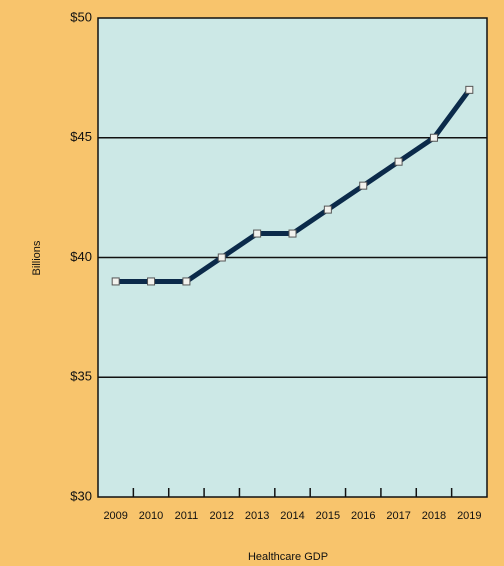 This screenshot has width=504, height=566. What do you see at coordinates (81, 376) in the screenshot?
I see `y-tick-label: $35` at bounding box center [81, 376].